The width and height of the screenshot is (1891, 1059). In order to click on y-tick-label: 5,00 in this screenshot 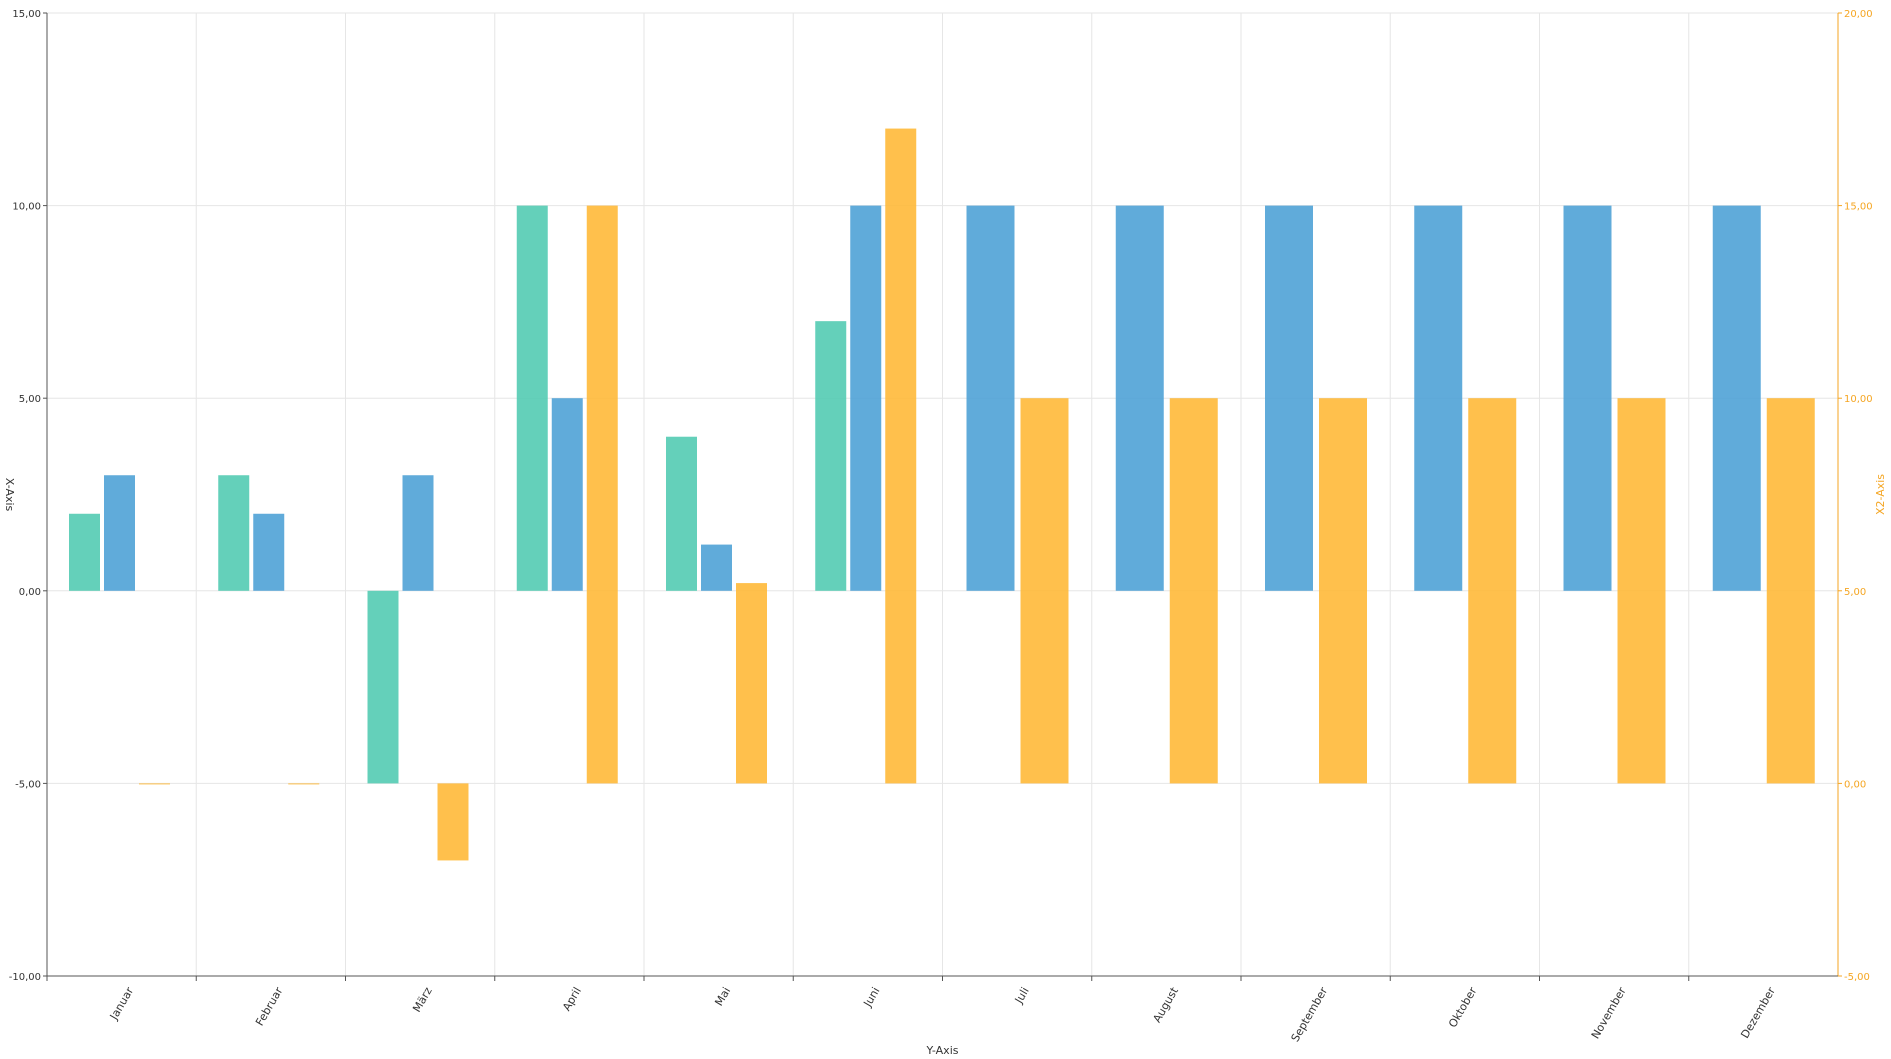, I will do `click(30, 399)`.